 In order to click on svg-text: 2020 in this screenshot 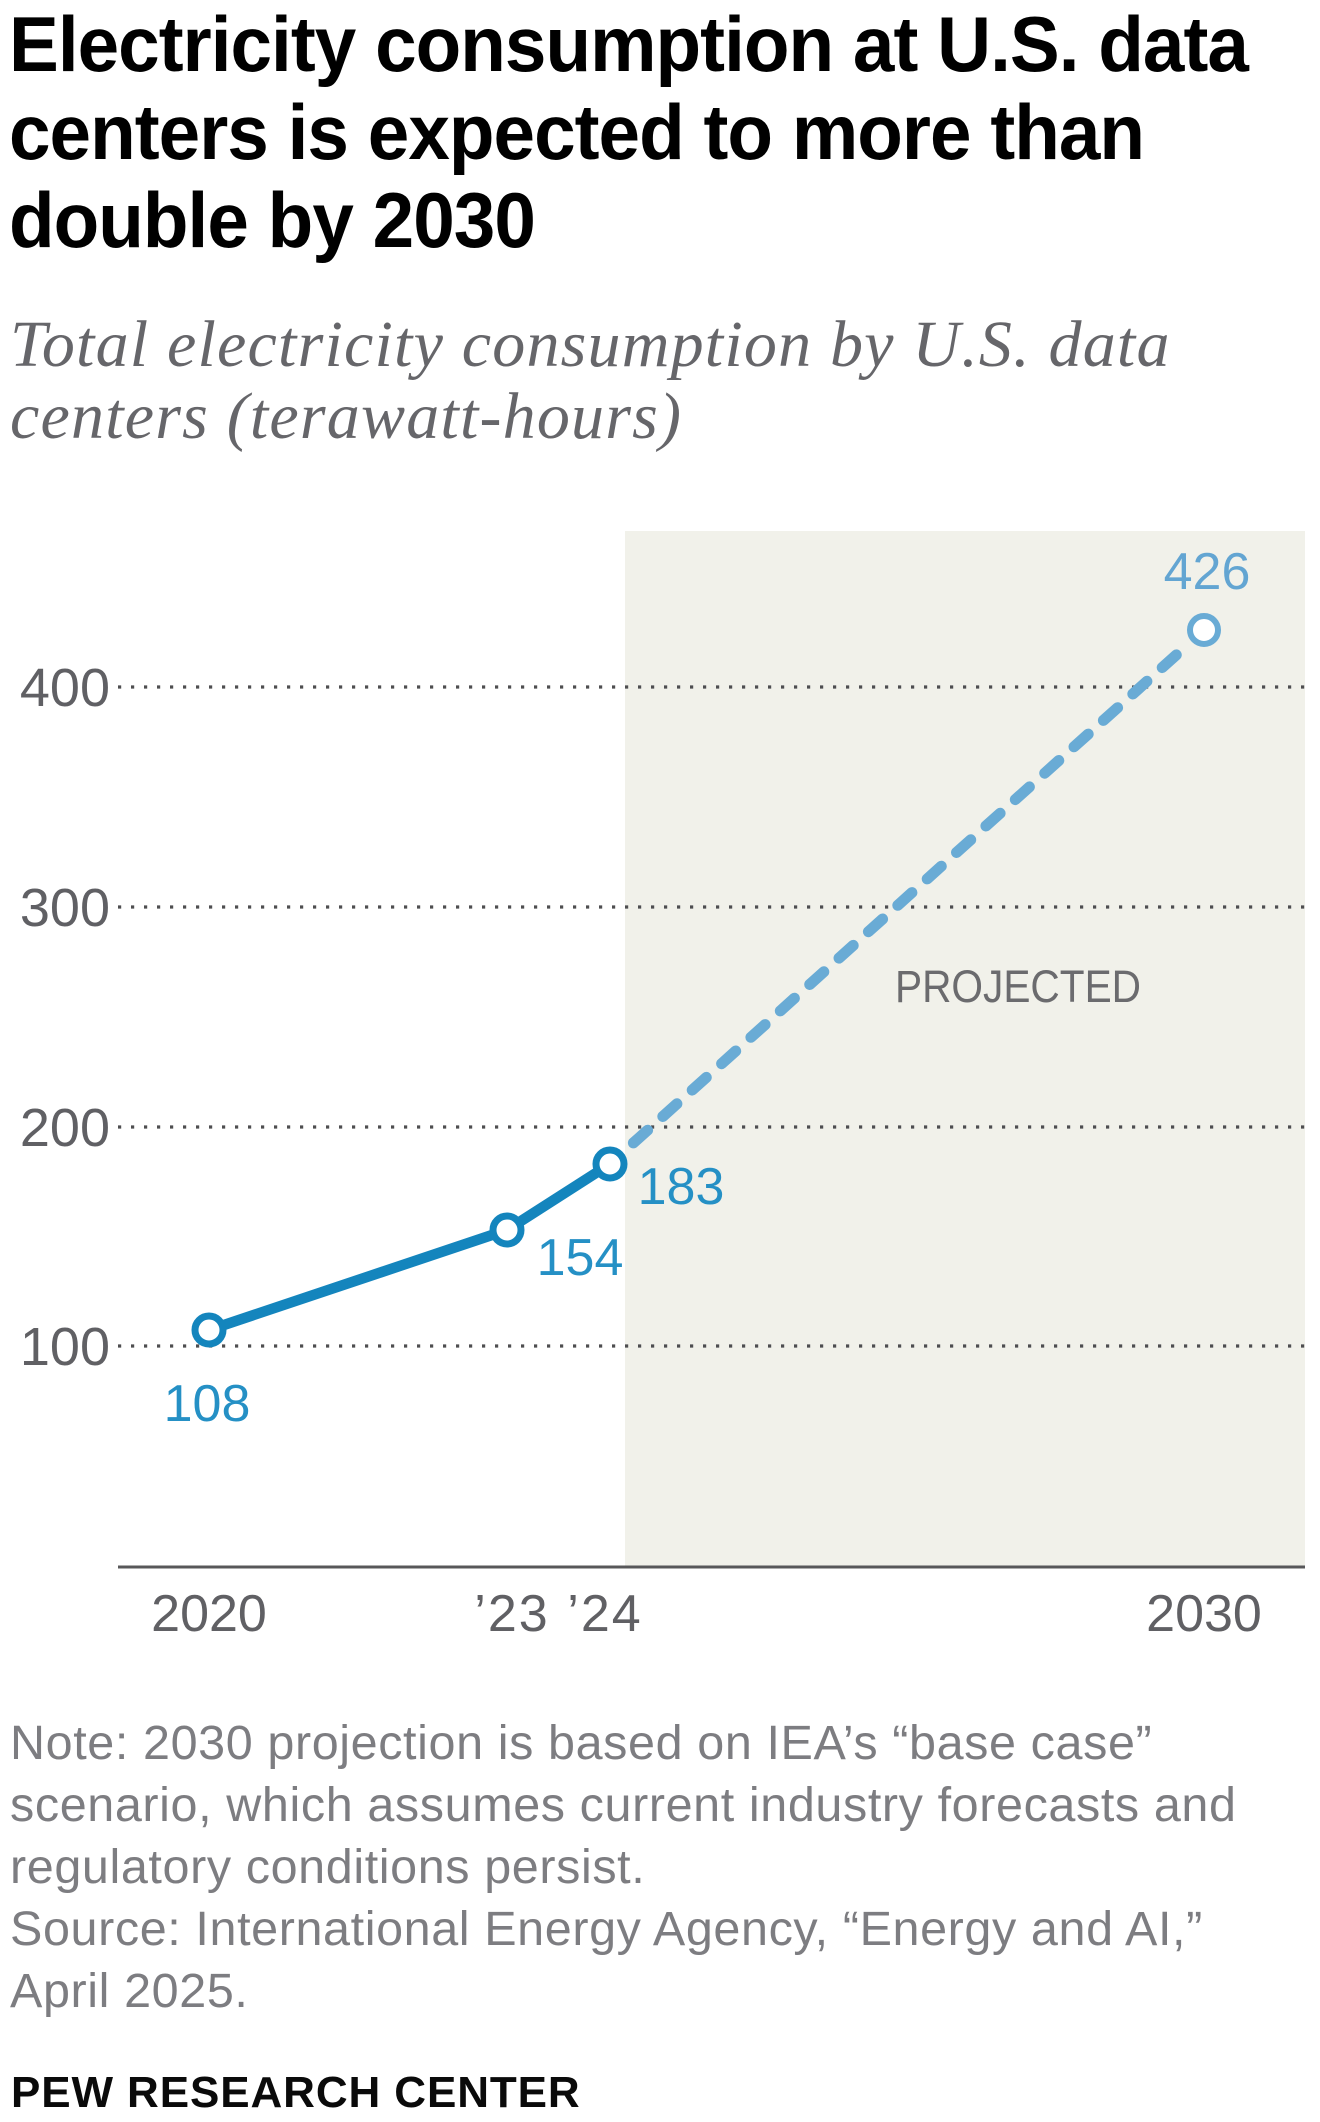, I will do `click(209, 1614)`.